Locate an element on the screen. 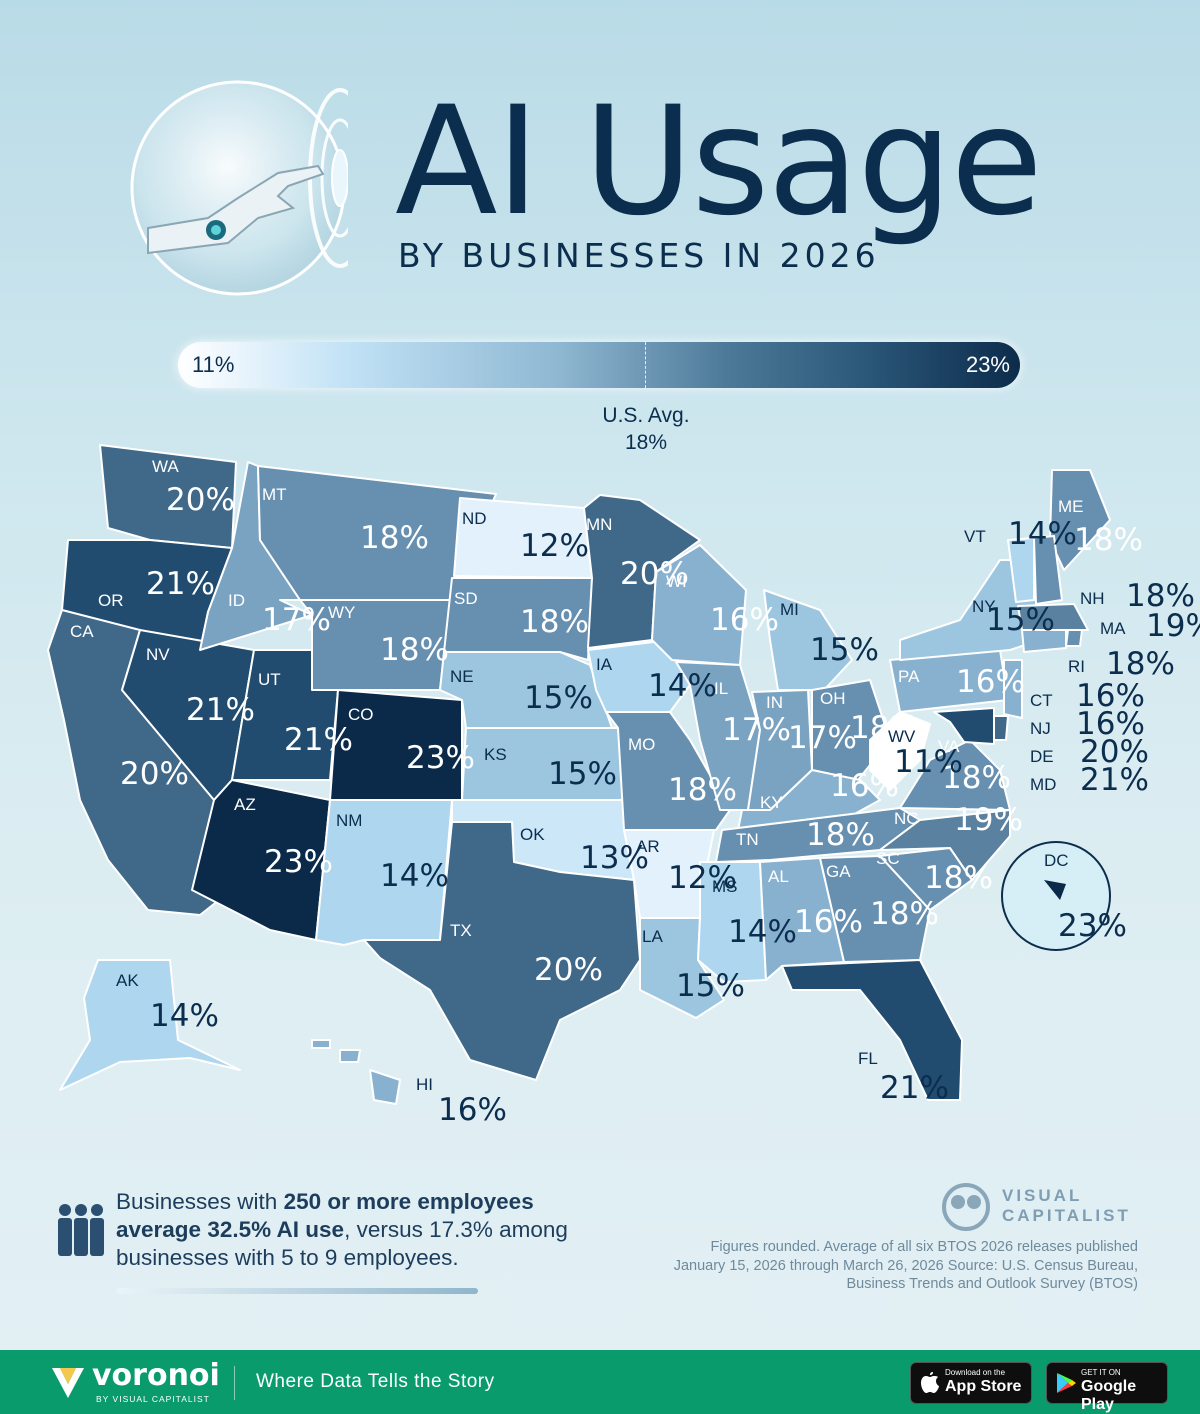 The width and height of the screenshot is (1200, 1414). state-code-nm: NM is located at coordinates (349, 820).